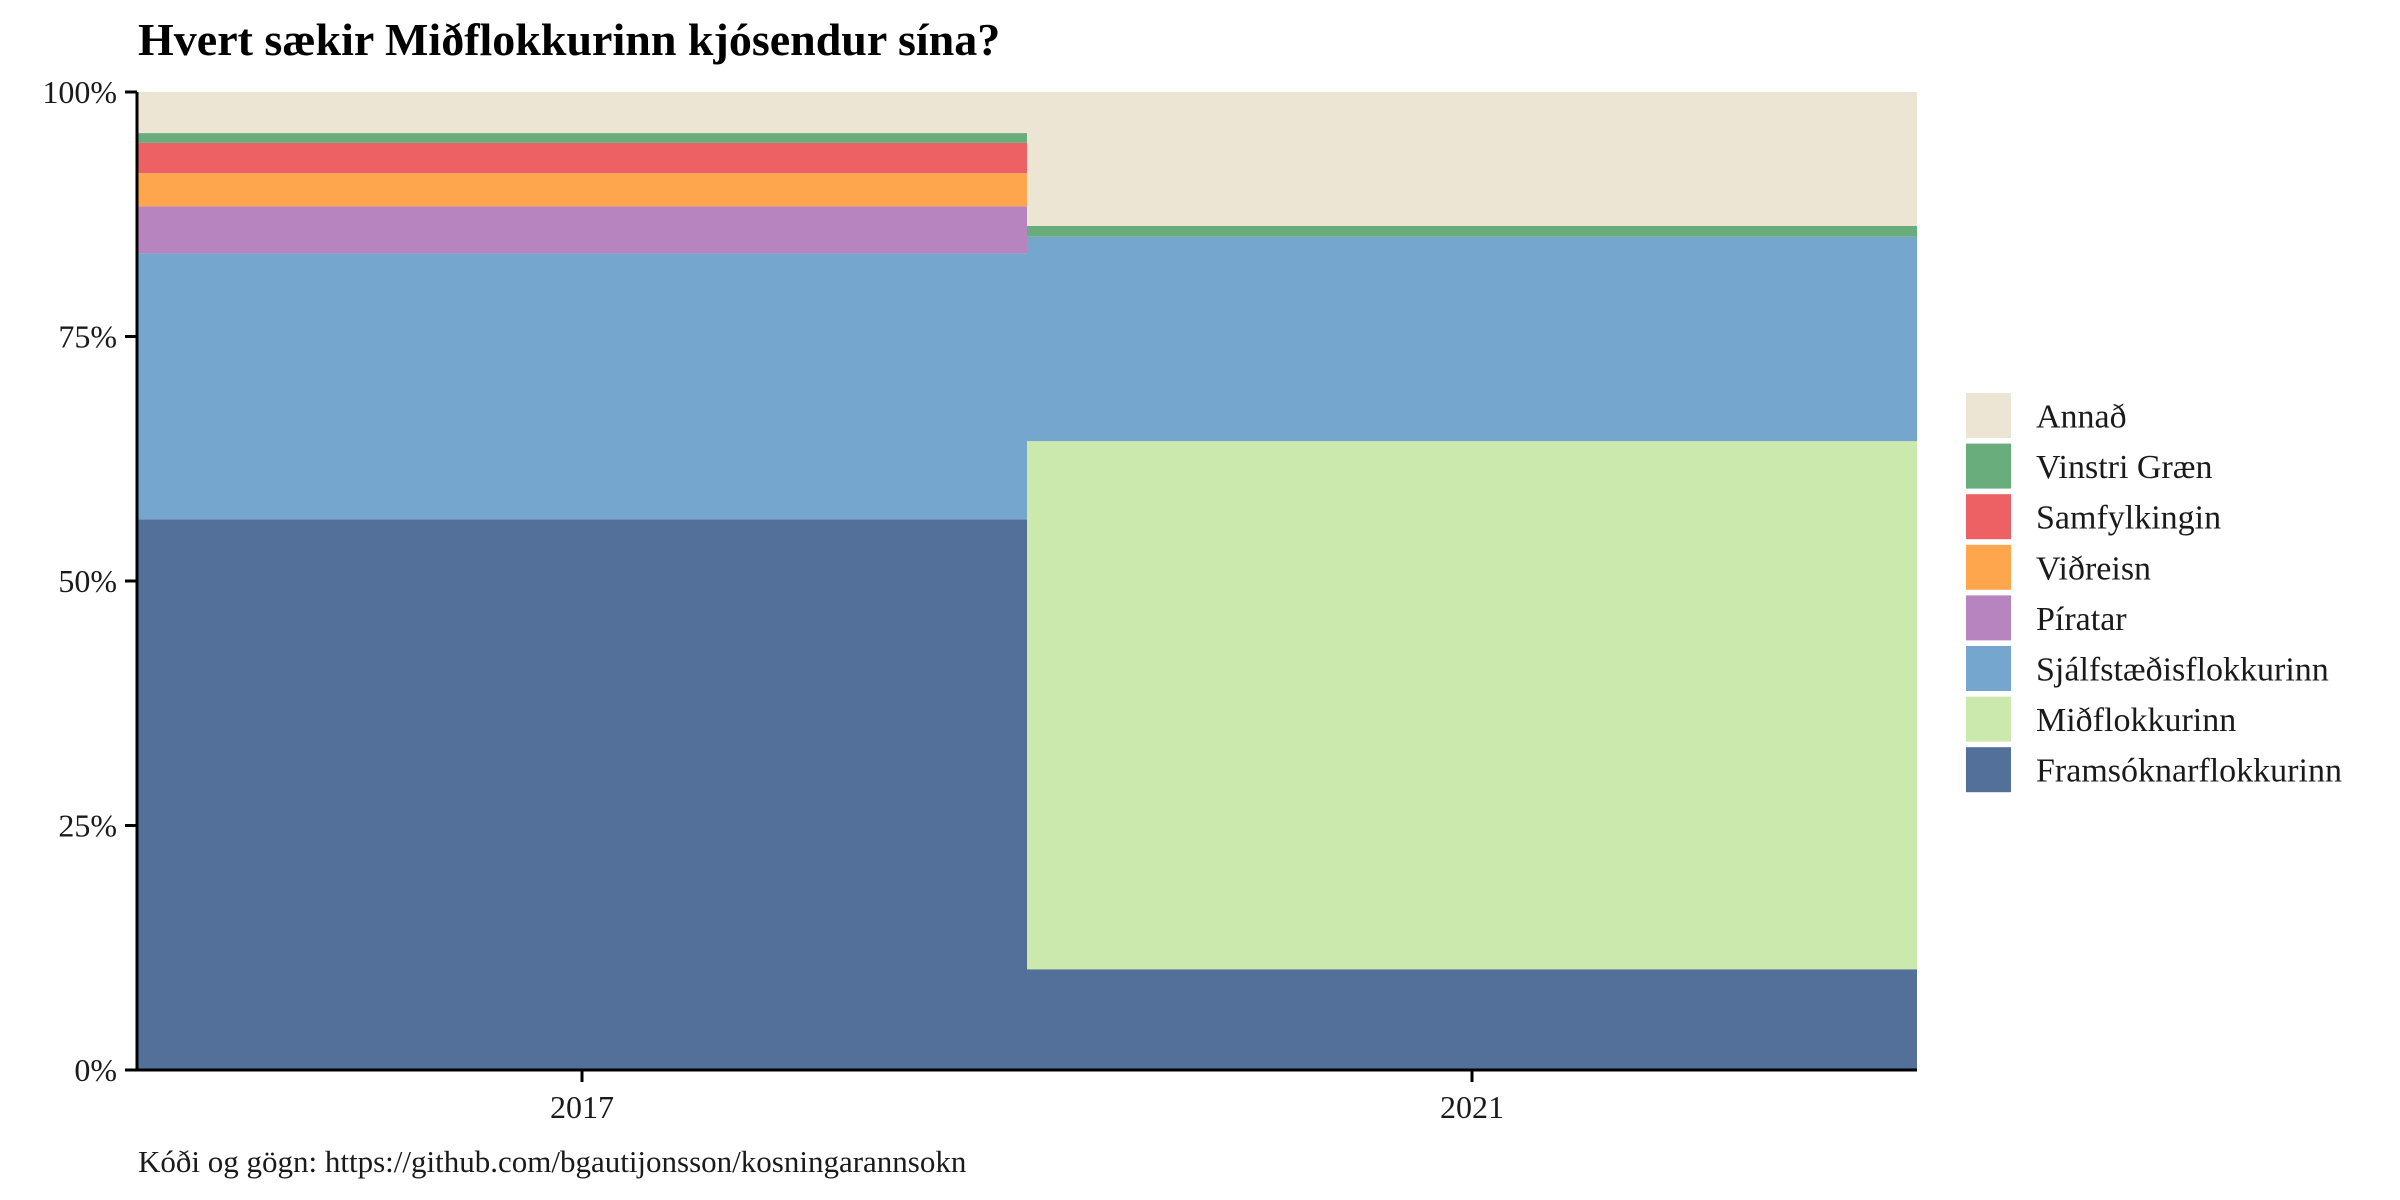  I want to click on legend-label: Vinstri Græn, so click(2124, 467).